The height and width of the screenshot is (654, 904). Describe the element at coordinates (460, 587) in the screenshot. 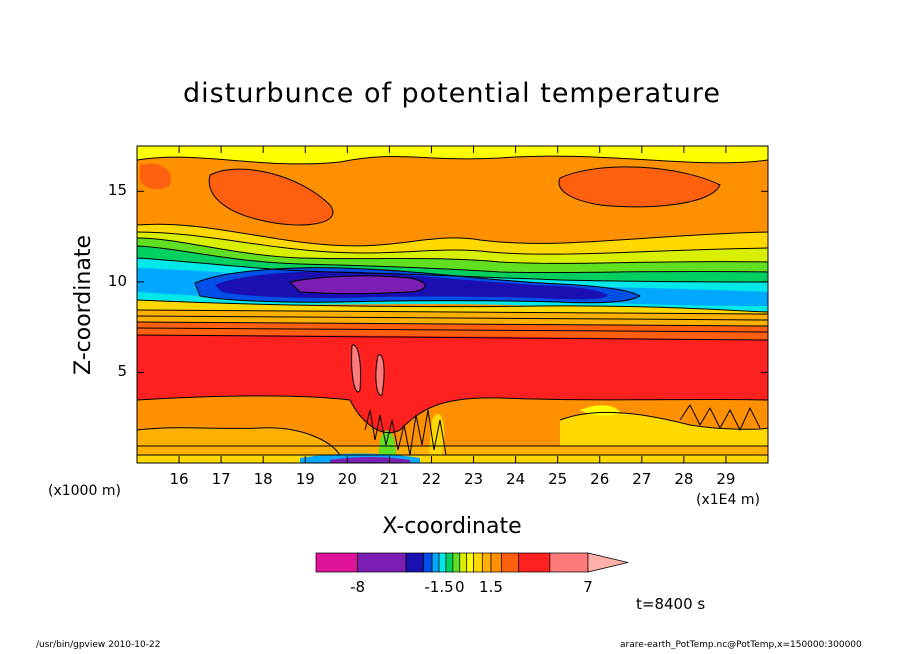

I see `colorbar-label: 0` at that location.